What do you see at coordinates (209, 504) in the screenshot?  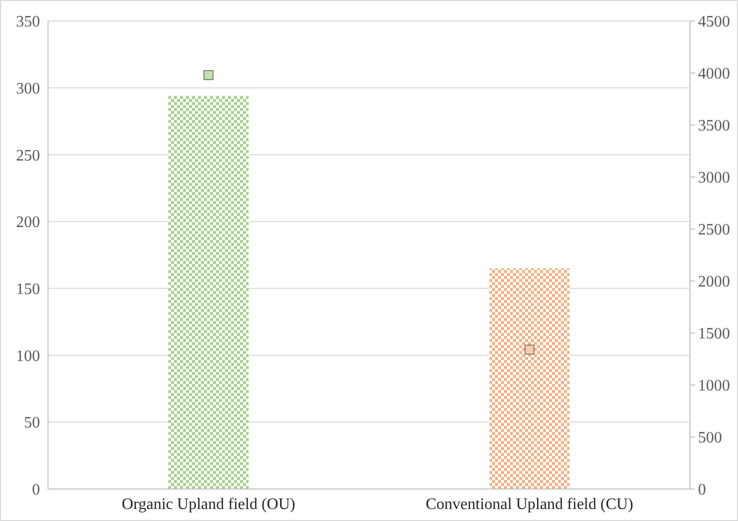 I see `x-tick-label: Organic Upland field (OU)` at bounding box center [209, 504].